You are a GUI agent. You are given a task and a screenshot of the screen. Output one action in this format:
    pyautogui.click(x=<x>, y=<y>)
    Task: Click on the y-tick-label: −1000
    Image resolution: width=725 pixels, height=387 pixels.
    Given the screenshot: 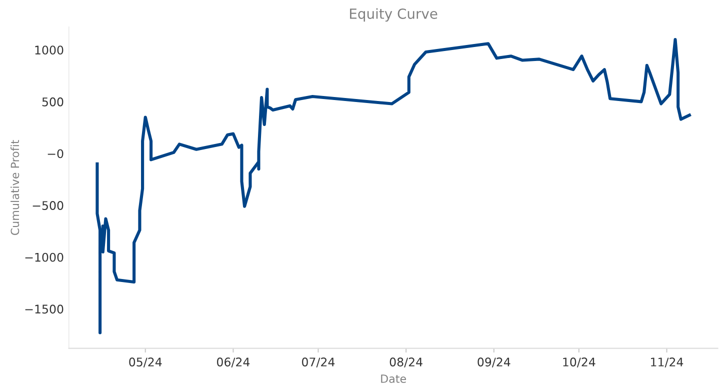 What is the action you would take?
    pyautogui.click(x=44, y=257)
    